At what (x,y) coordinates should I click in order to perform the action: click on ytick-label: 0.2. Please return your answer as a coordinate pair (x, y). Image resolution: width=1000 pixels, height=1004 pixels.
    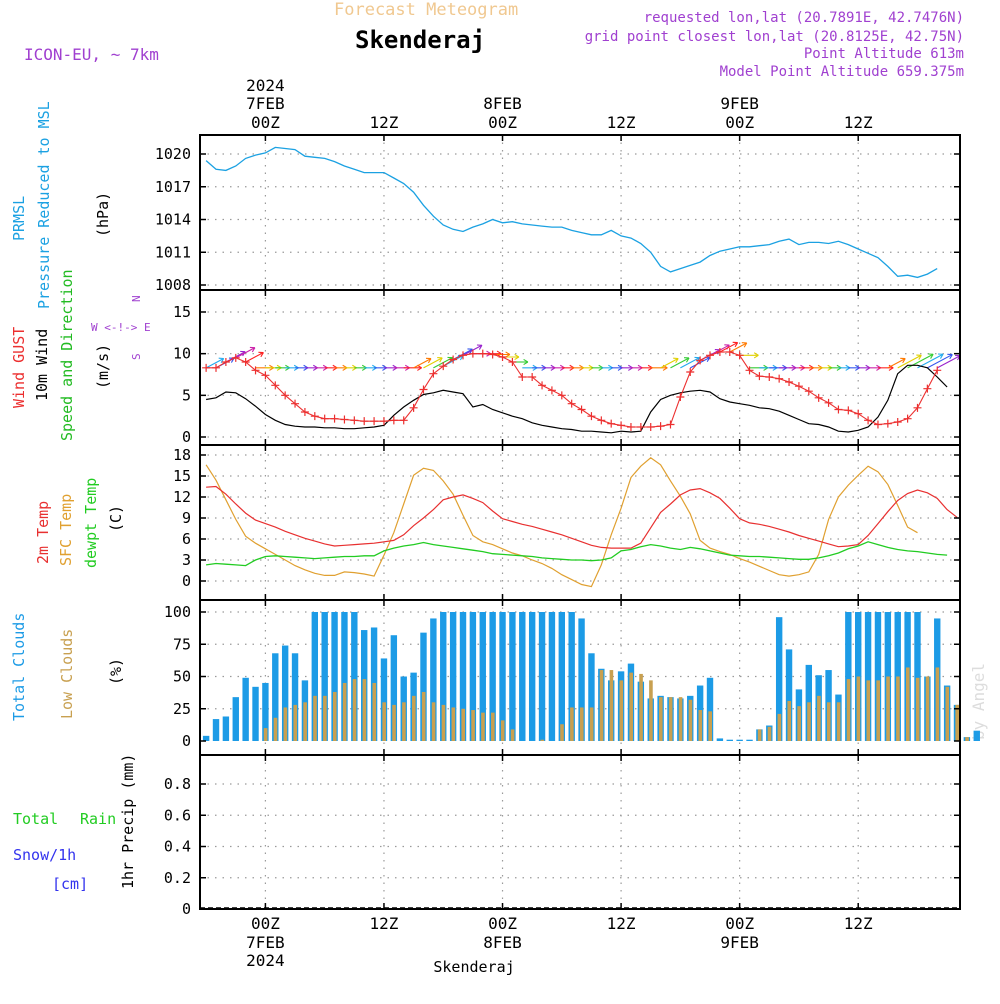
    Looking at the image, I should click on (177, 878).